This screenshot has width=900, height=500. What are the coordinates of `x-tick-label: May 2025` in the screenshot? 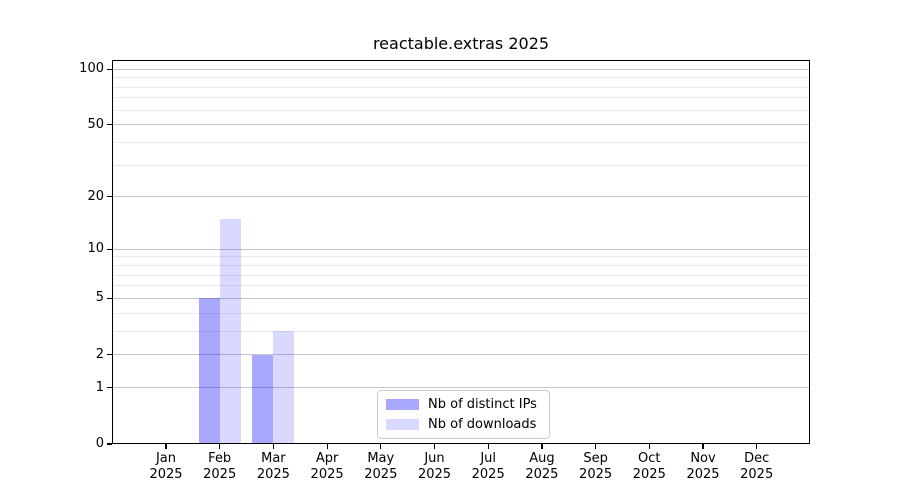 It's located at (381, 466).